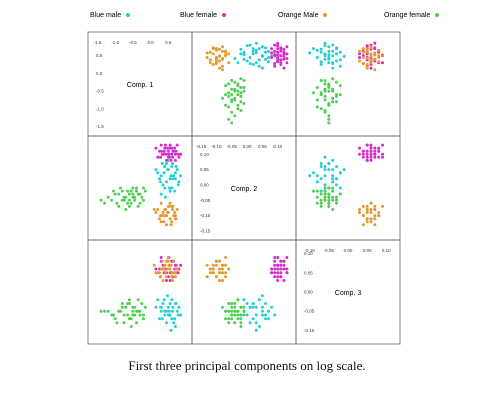 The width and height of the screenshot is (494, 400). I want to click on tick-label: -0.10, so click(216, 146).